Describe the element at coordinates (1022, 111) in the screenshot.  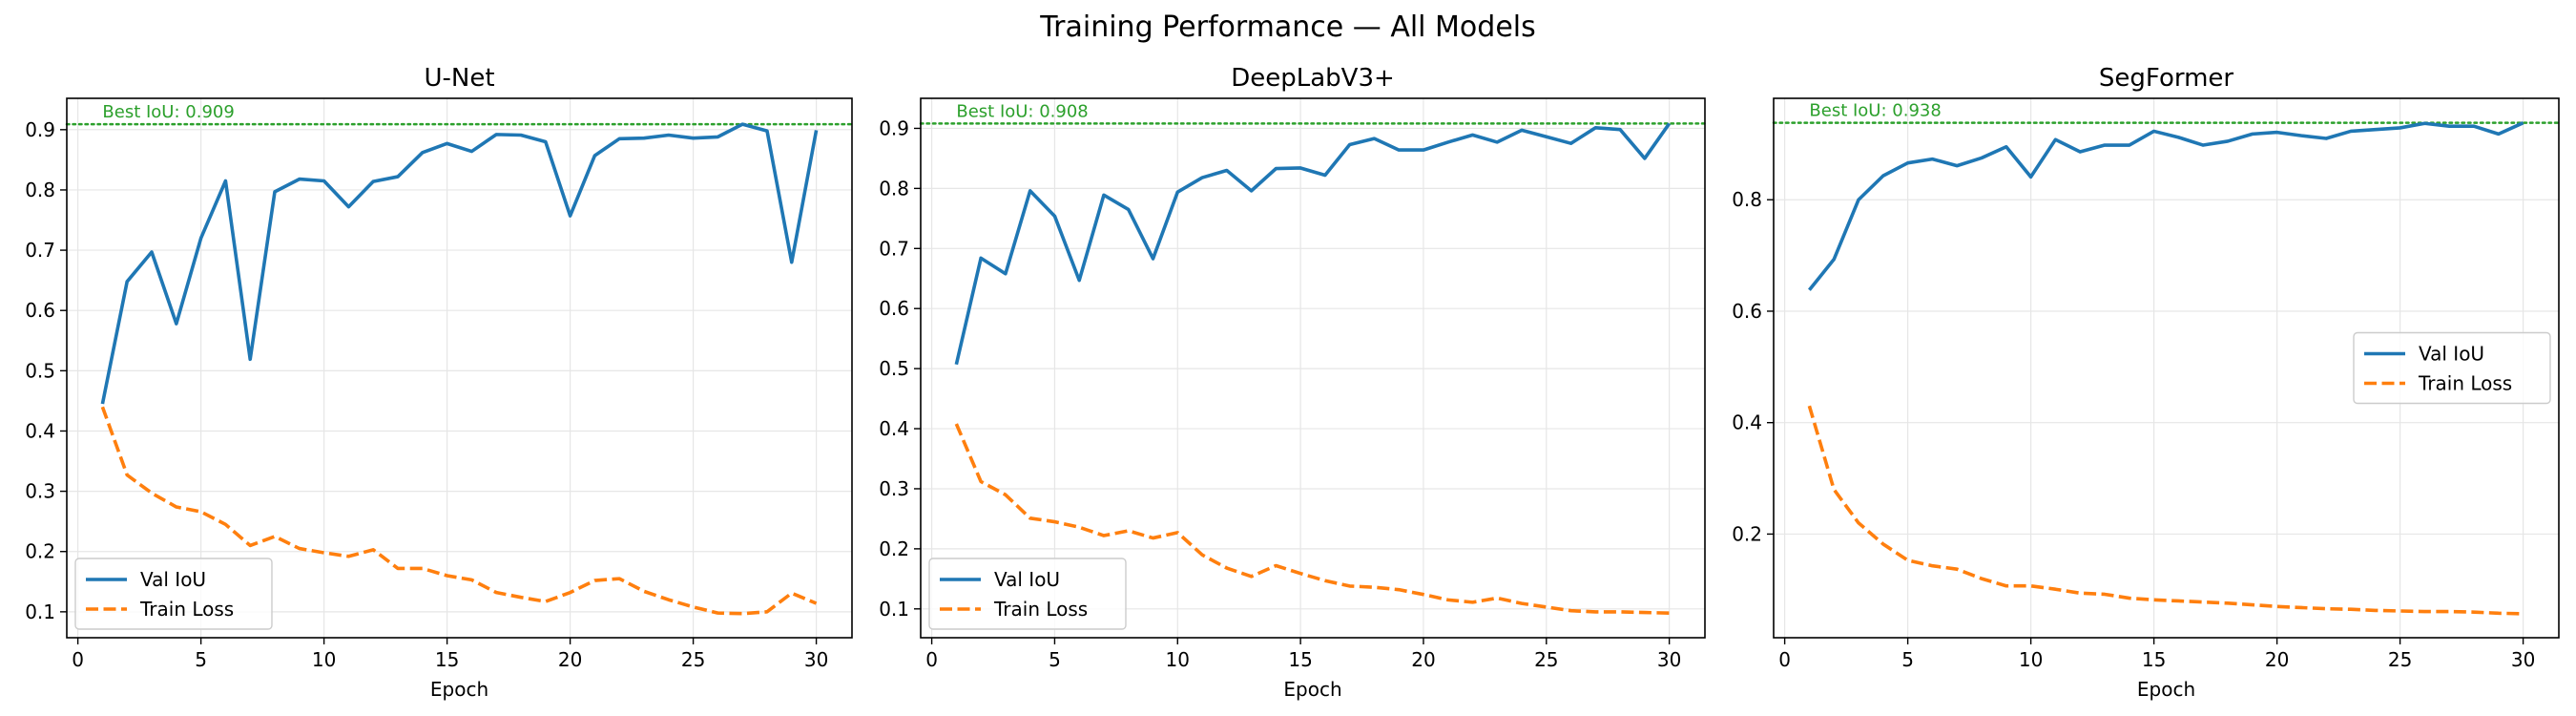
I see `best-iou-label: Best IoU: 0.908` at that location.